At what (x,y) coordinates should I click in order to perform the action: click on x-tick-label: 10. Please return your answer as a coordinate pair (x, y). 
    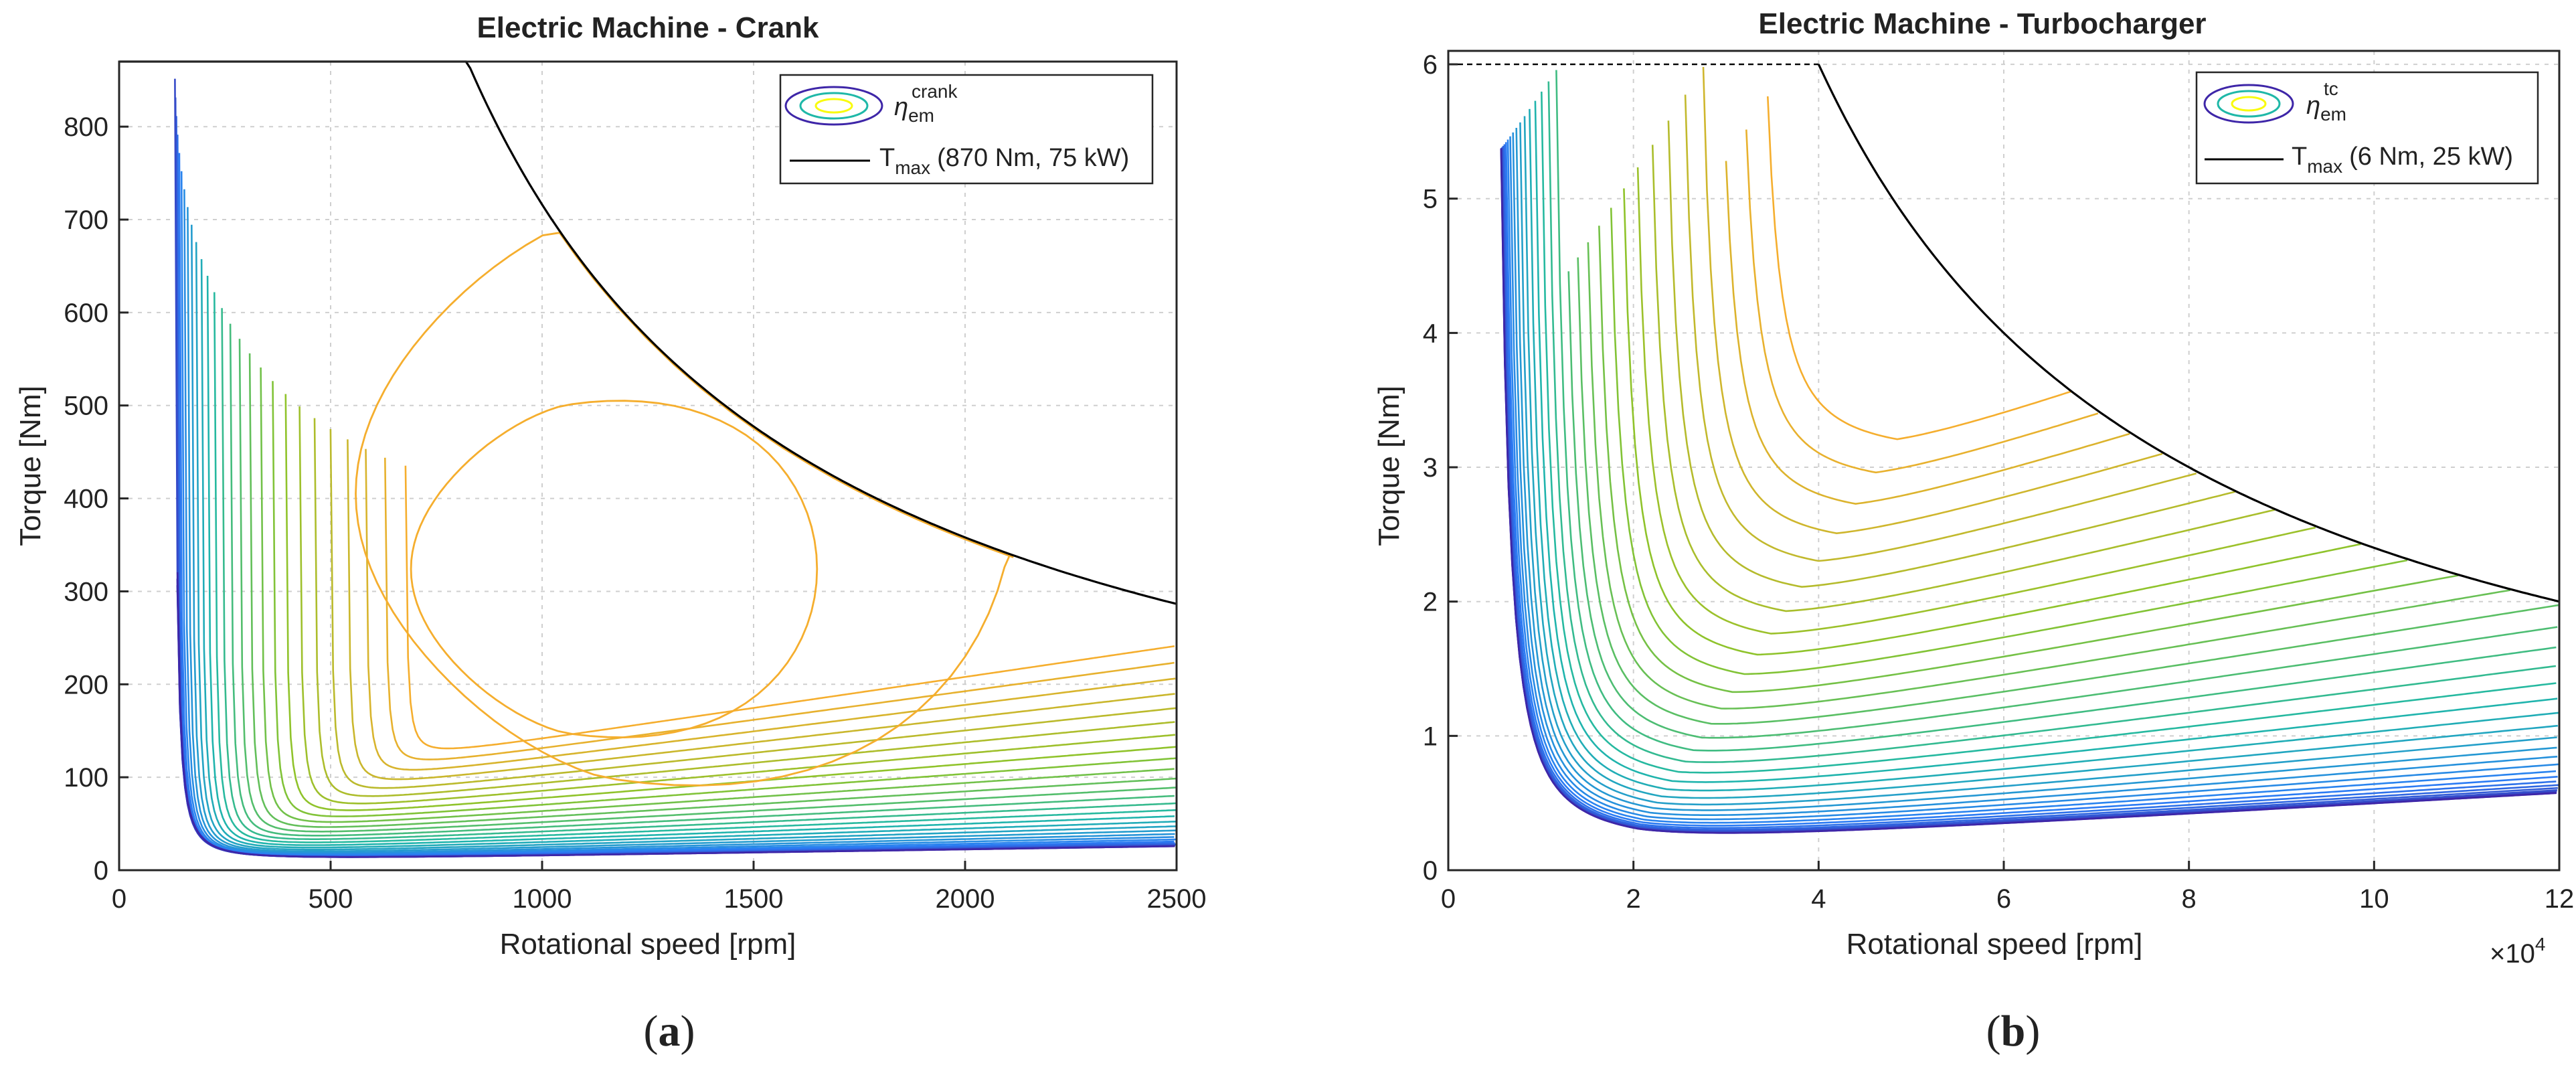
    Looking at the image, I should click on (2374, 899).